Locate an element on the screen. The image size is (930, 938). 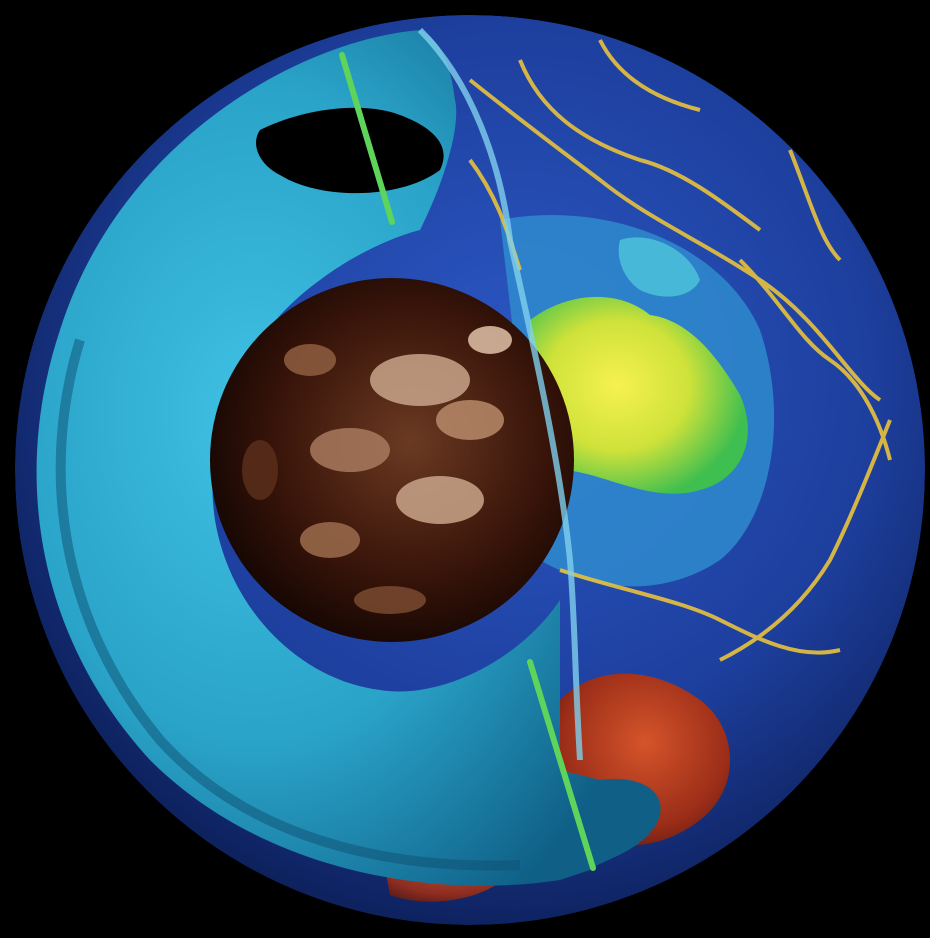
australia-landmass is located at coordinates (639, 395).